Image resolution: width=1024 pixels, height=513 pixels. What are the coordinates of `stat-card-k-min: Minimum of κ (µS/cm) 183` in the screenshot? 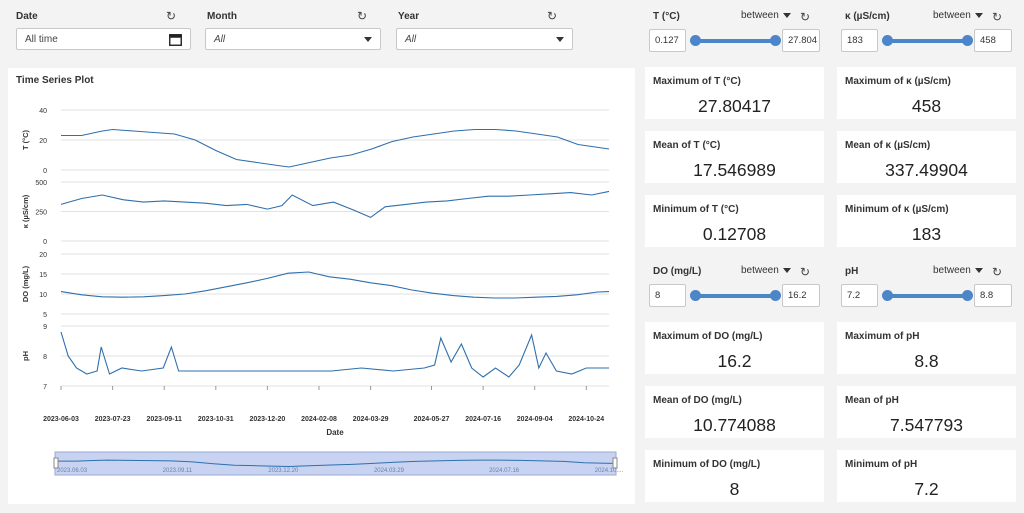 It's located at (926, 221).